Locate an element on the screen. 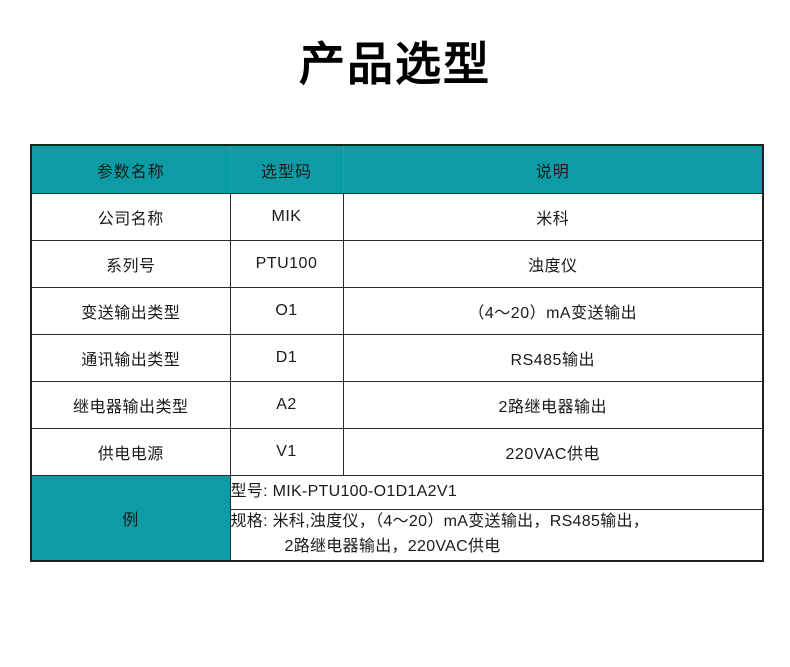 Image resolution: width=790 pixels, height=667 pixels. cell-selection-code: D1 is located at coordinates (286, 358).